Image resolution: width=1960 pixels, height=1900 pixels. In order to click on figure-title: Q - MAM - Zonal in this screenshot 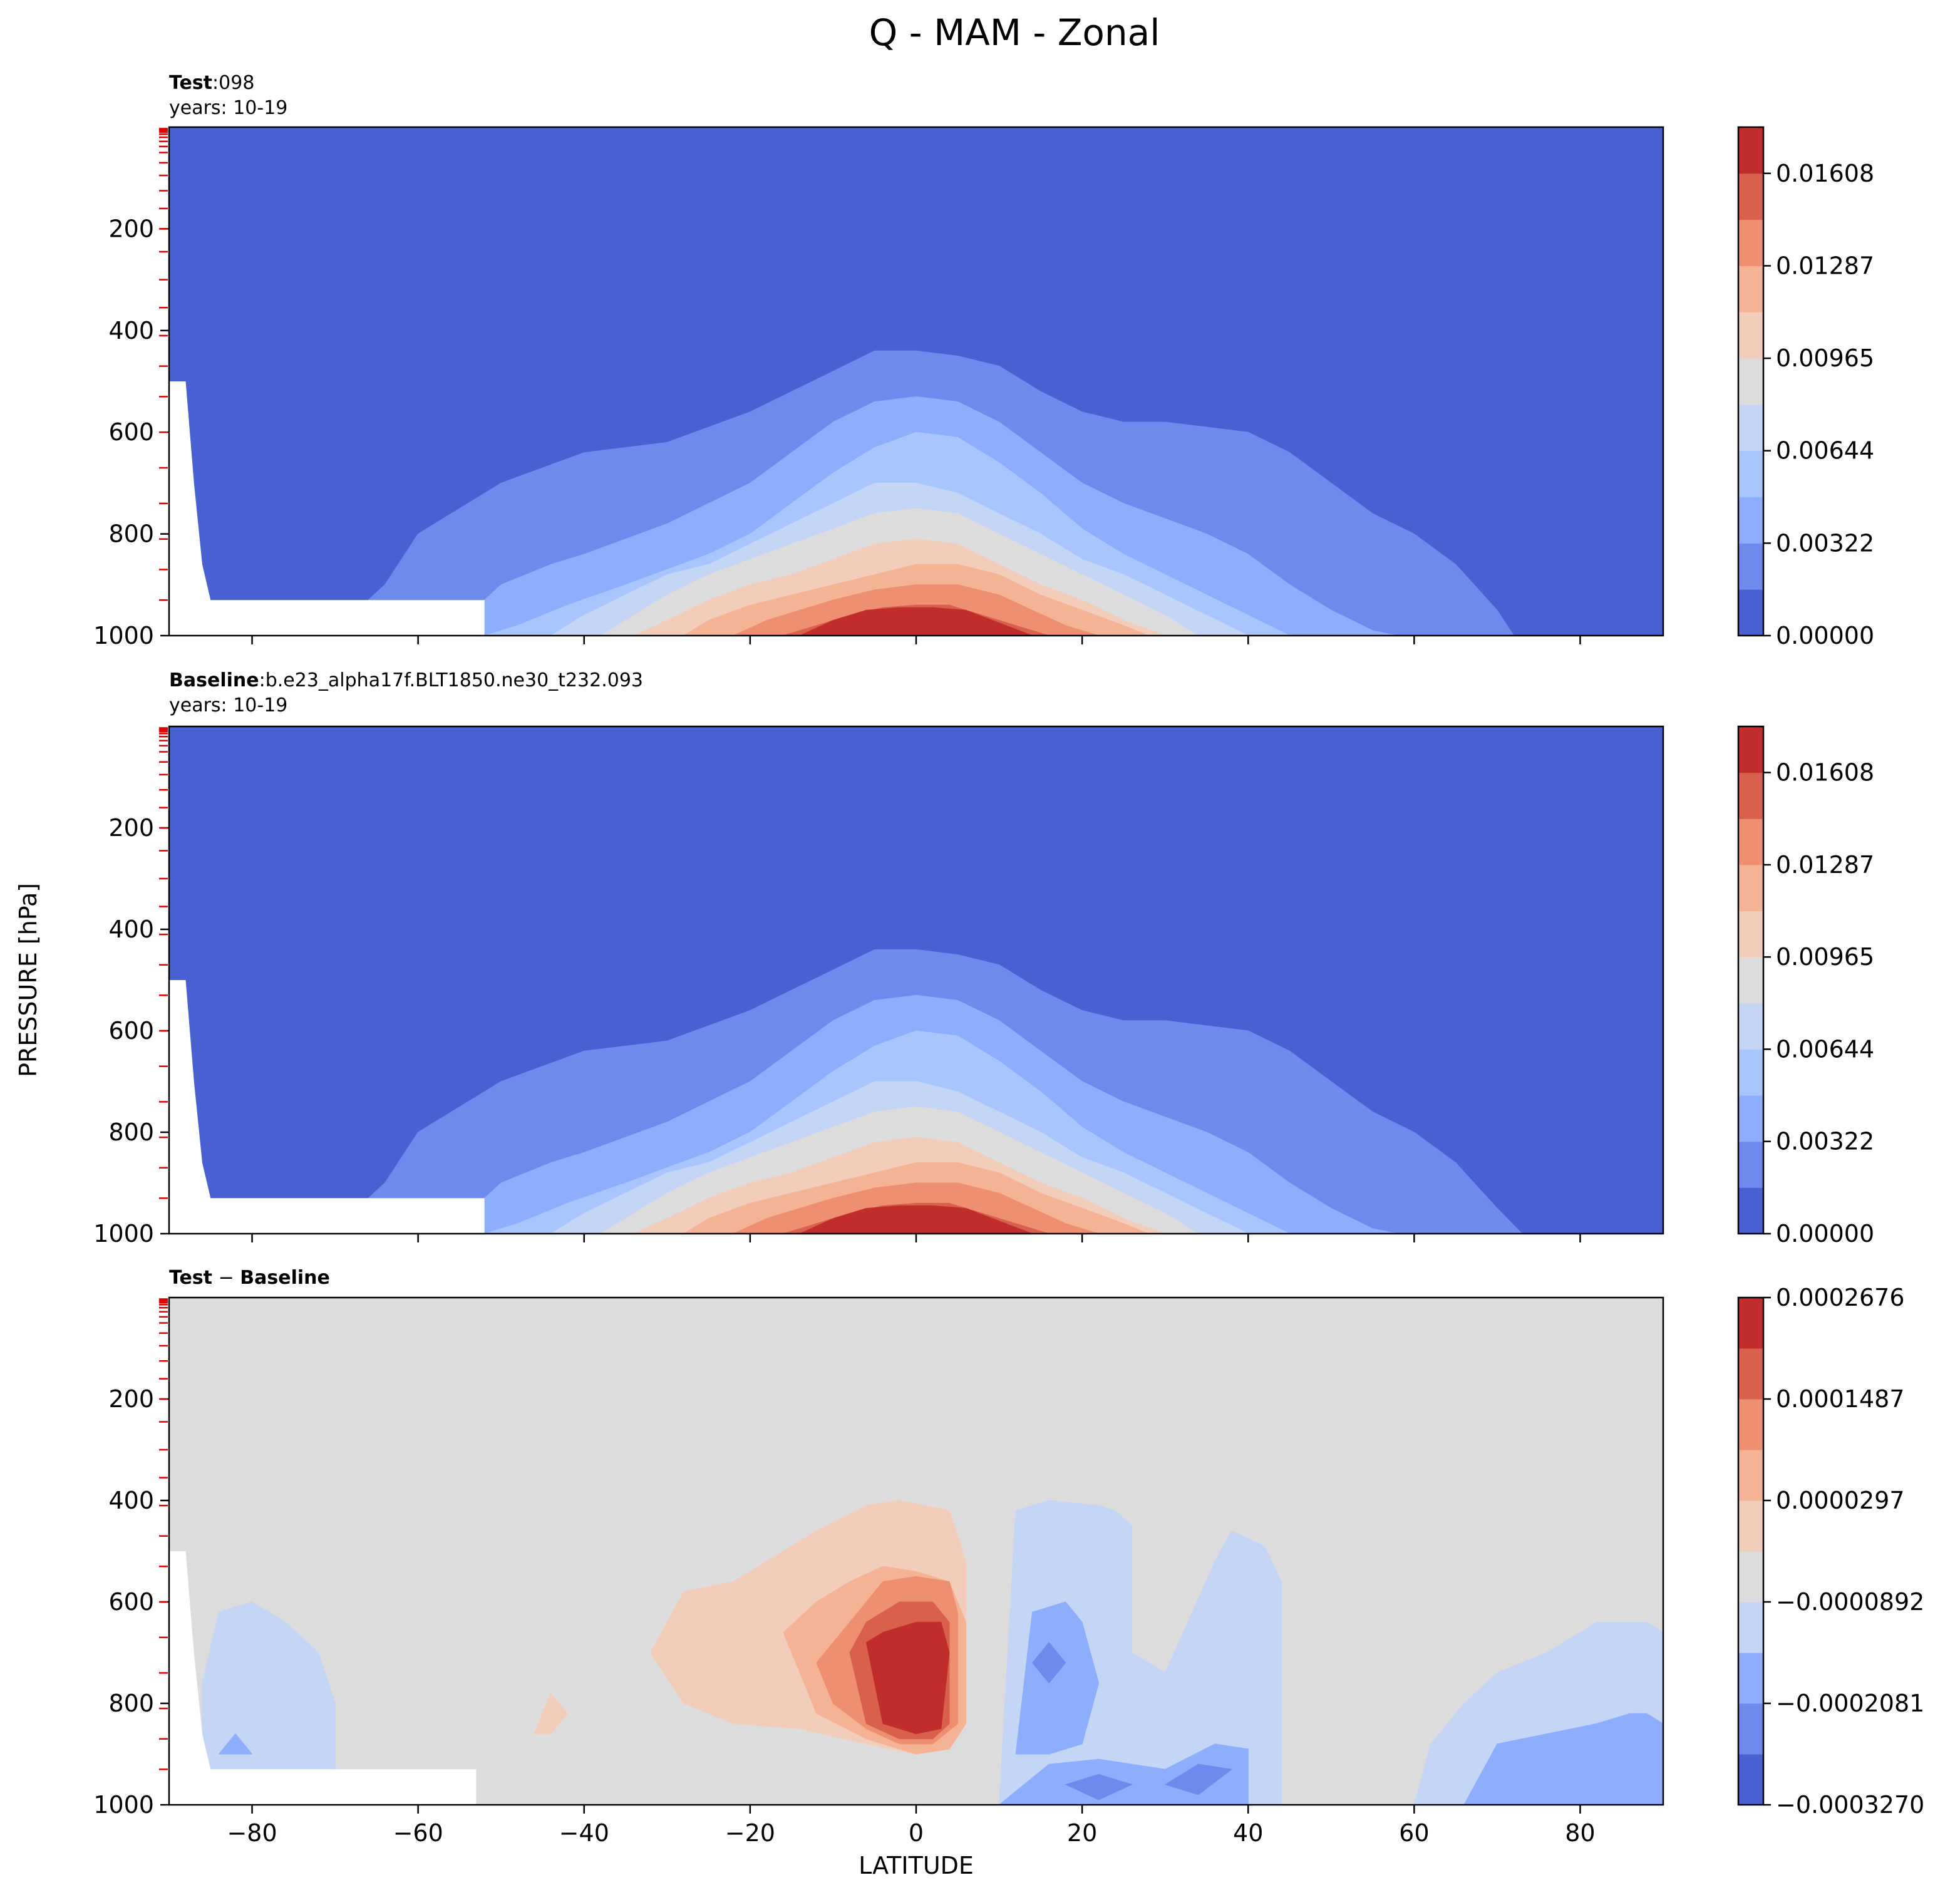, I will do `click(1014, 32)`.